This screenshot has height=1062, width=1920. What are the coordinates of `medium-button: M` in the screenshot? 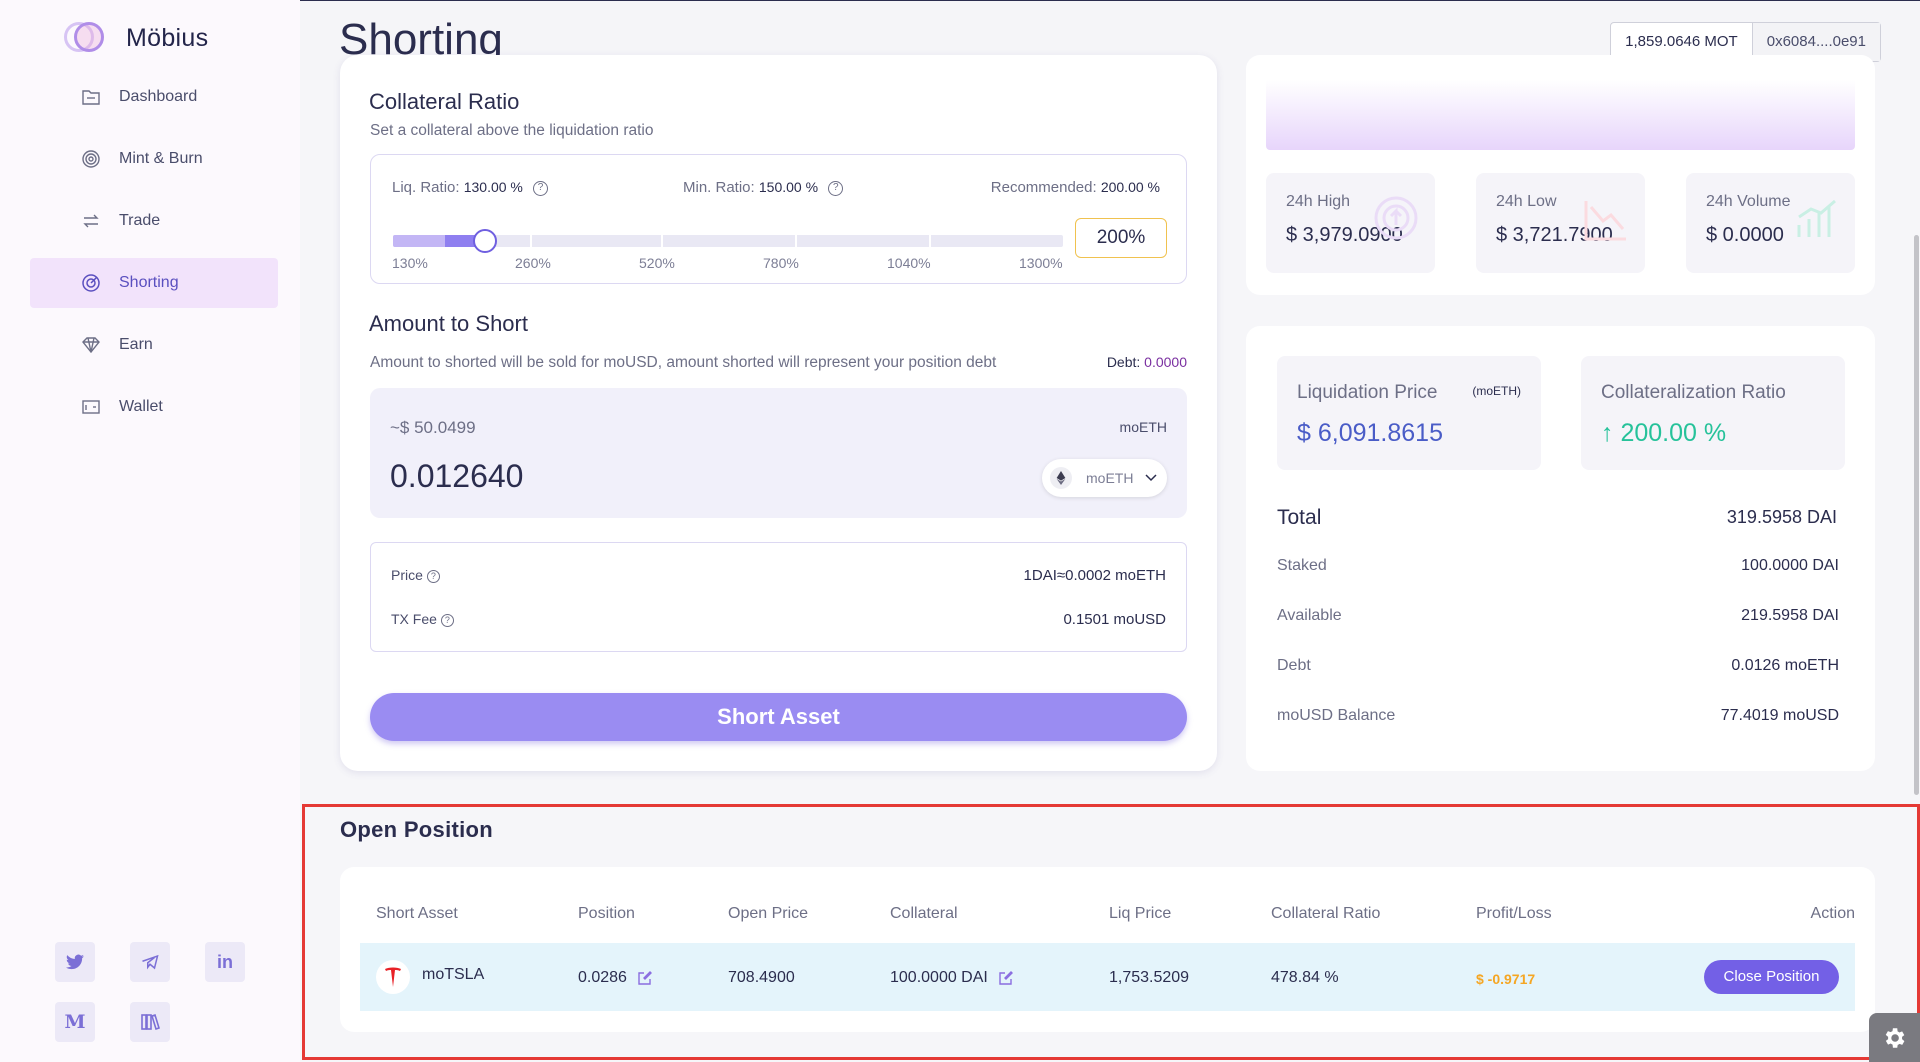 It's located at (75, 1022).